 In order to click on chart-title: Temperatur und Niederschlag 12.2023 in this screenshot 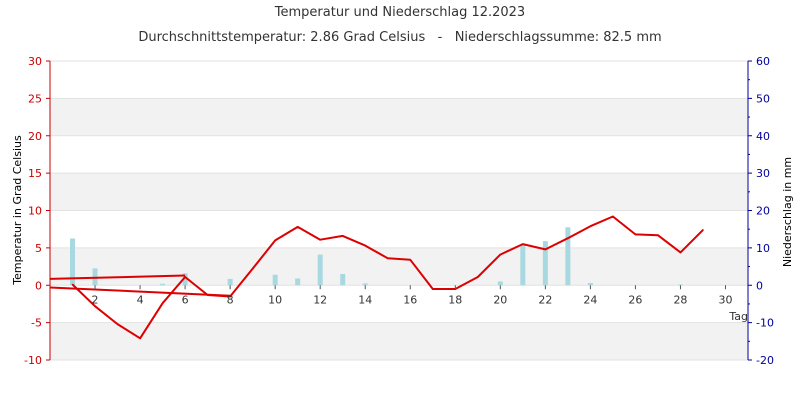, I will do `click(399, 12)`.